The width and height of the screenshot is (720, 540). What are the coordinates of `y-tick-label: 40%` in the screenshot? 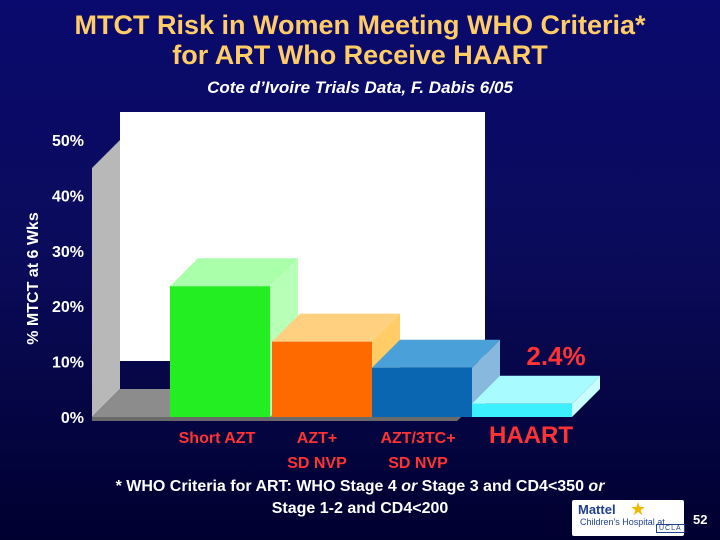 It's located at (68, 196).